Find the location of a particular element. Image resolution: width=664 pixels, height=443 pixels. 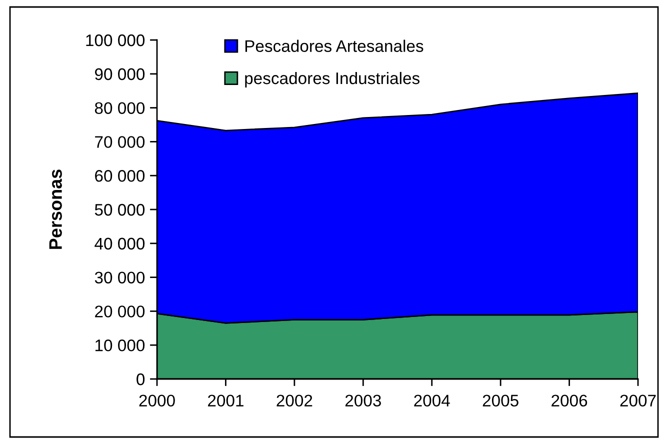

x-tick-label: 2006 is located at coordinates (570, 400).